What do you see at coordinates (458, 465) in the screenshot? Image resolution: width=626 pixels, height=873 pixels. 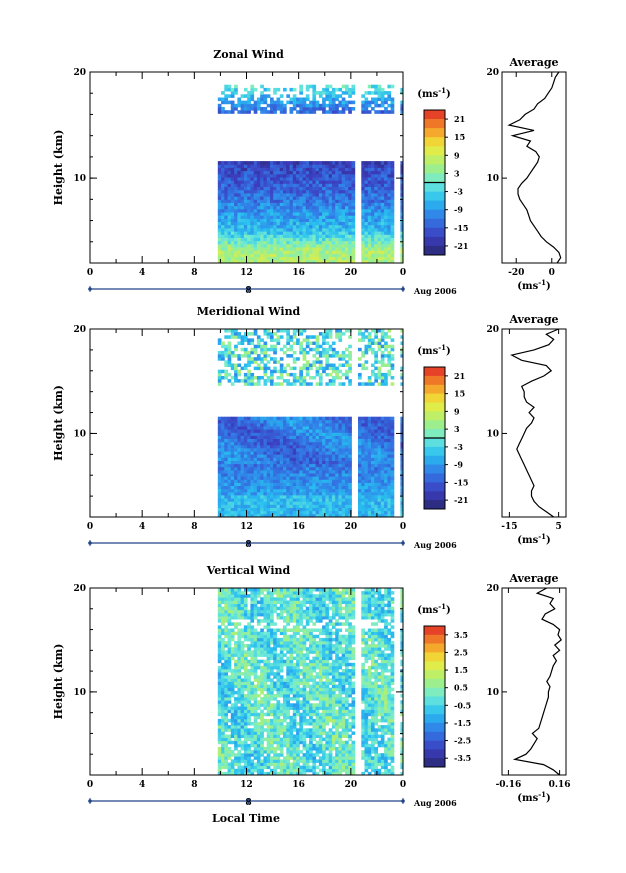 I see `colorbar-label: -9` at bounding box center [458, 465].